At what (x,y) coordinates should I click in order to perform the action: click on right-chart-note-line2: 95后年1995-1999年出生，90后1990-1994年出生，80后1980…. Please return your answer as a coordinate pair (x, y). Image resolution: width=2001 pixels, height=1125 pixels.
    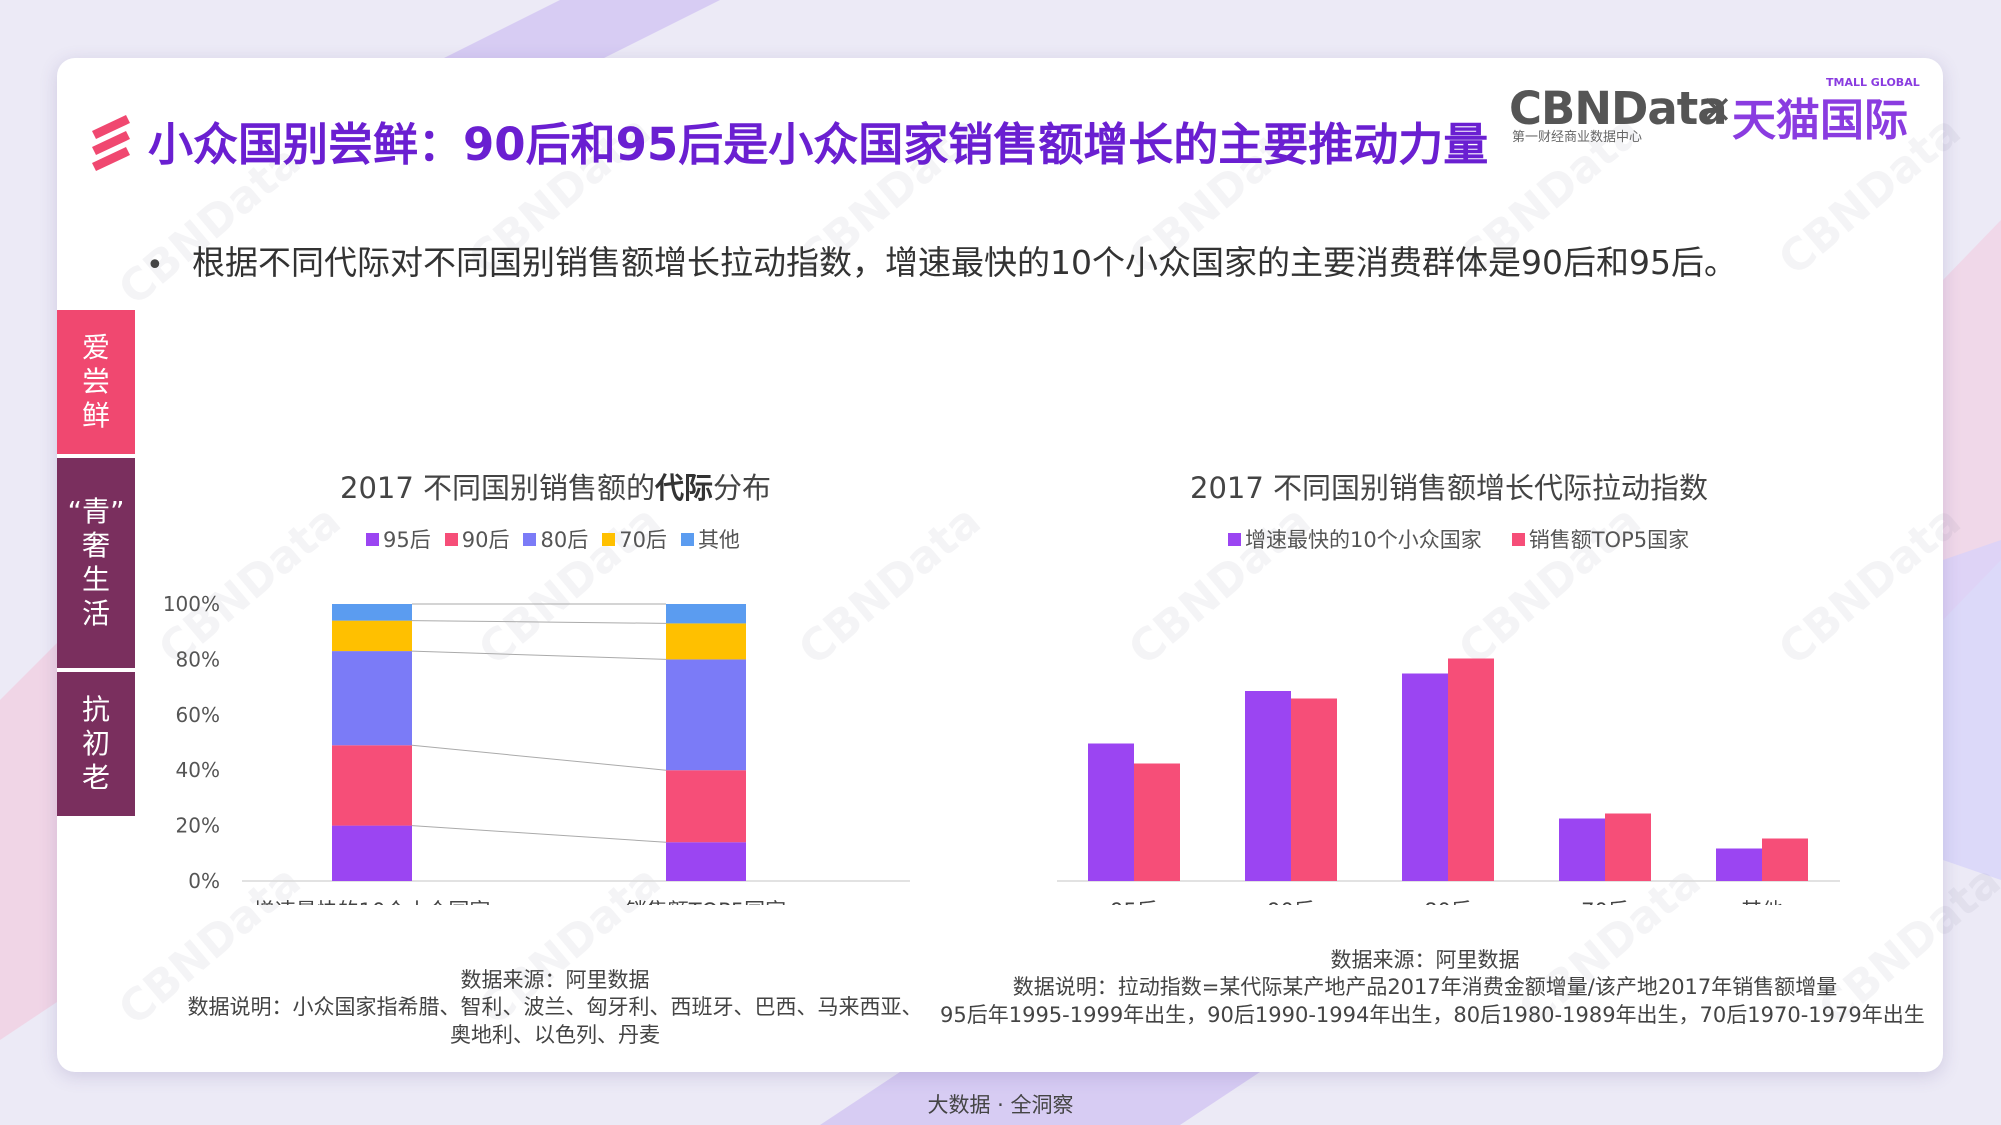
    Looking at the image, I should click on (1432, 1015).